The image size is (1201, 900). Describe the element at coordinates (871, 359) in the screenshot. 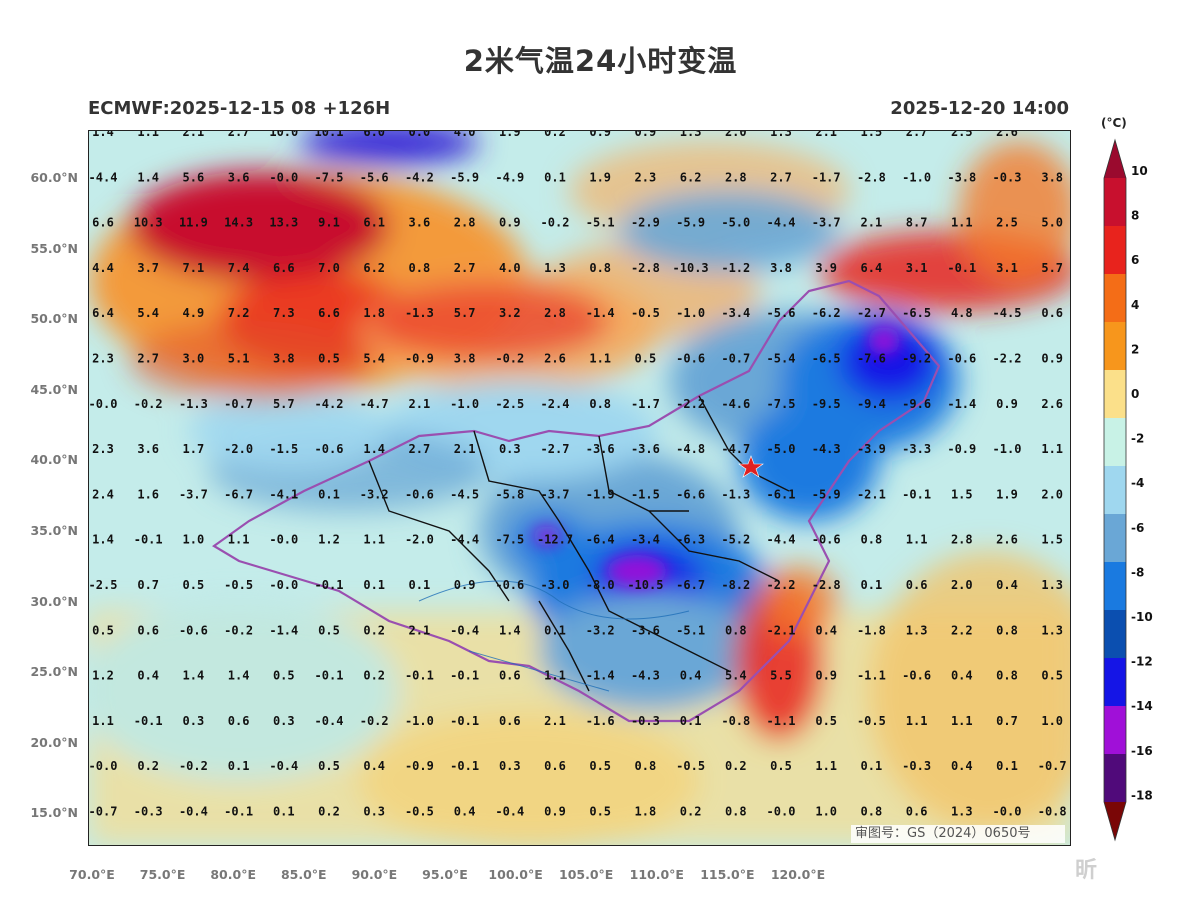

I see `grid-value: -7.6` at that location.